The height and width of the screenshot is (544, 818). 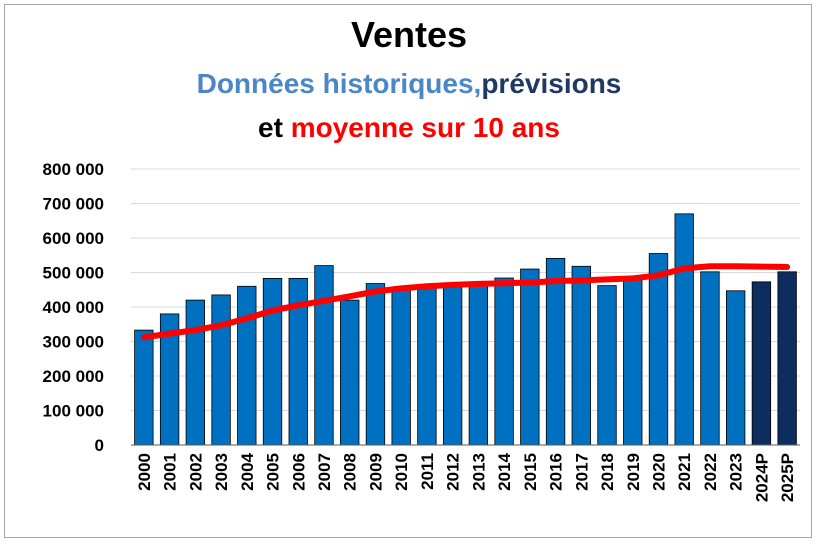 What do you see at coordinates (504, 471) in the screenshot?
I see `x-tick-label: 2014` at bounding box center [504, 471].